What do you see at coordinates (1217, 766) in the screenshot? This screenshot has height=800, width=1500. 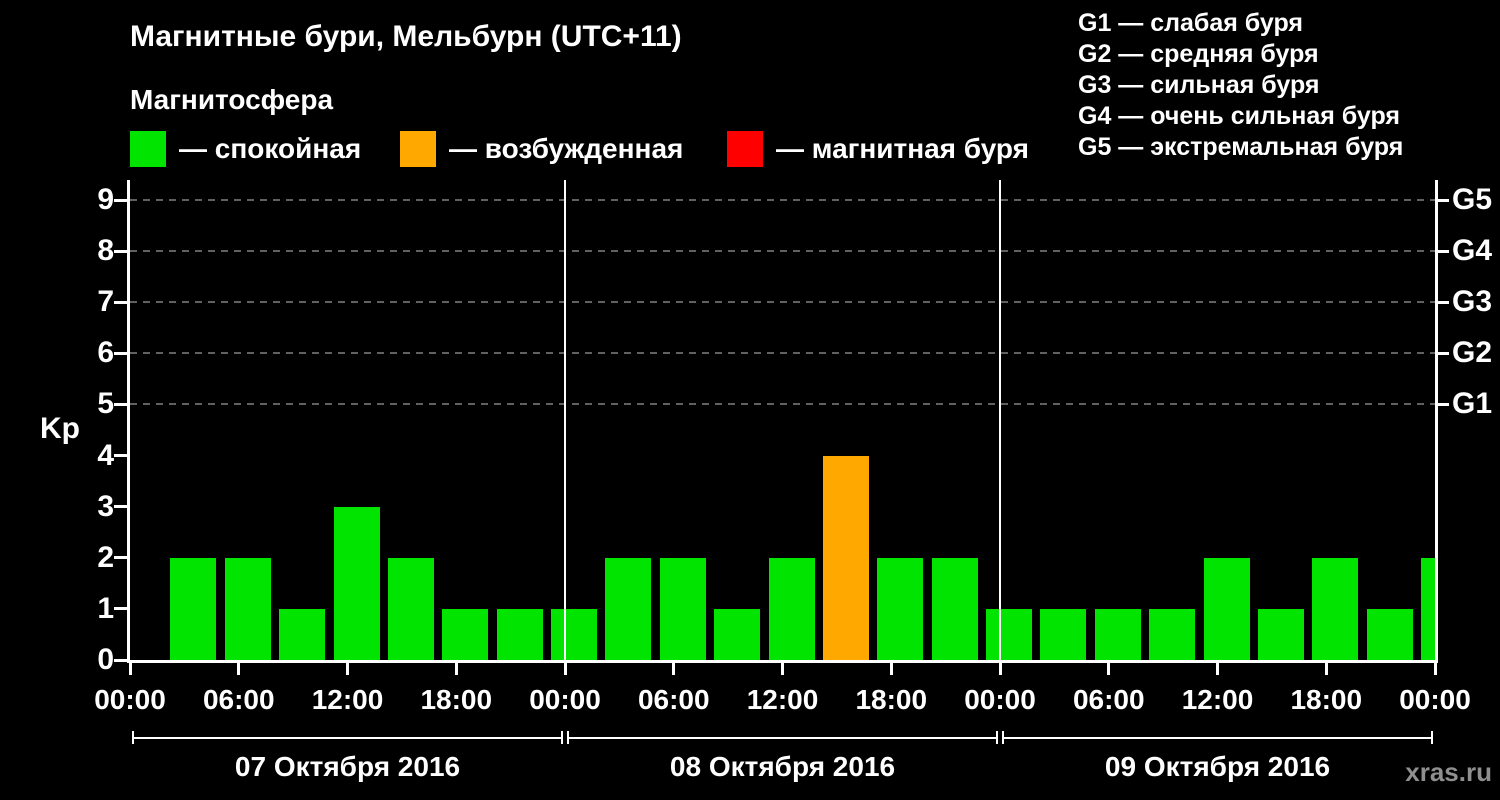 I see `date-label: 09 Октября 2016` at bounding box center [1217, 766].